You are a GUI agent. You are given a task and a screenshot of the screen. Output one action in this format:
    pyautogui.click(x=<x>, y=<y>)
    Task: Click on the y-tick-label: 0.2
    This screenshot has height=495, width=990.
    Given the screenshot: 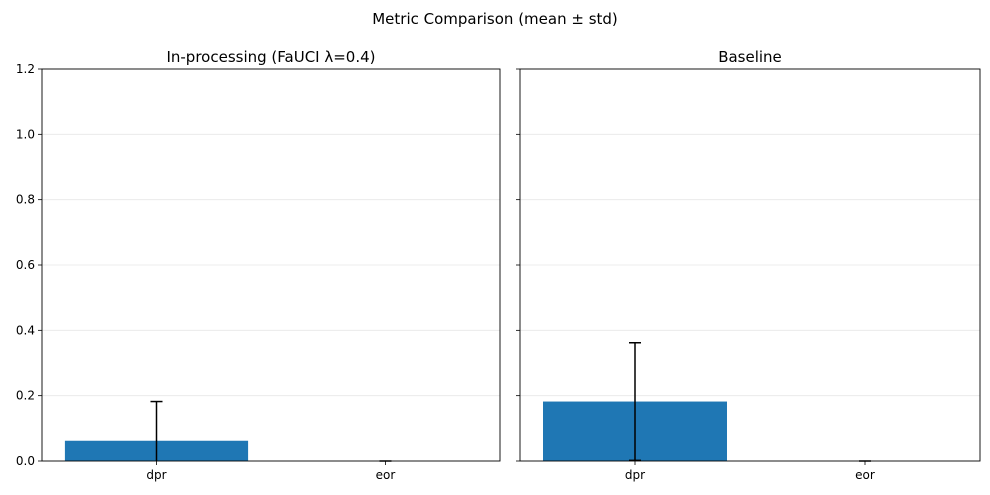 What is the action you would take?
    pyautogui.click(x=25, y=396)
    